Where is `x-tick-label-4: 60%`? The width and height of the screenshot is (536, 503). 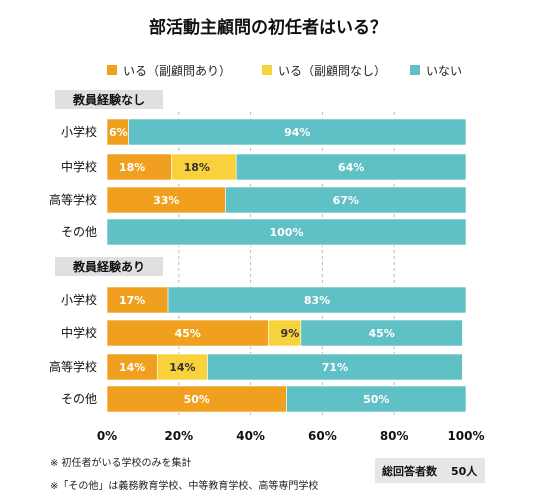
x-tick-label-4: 60% is located at coordinates (322, 436).